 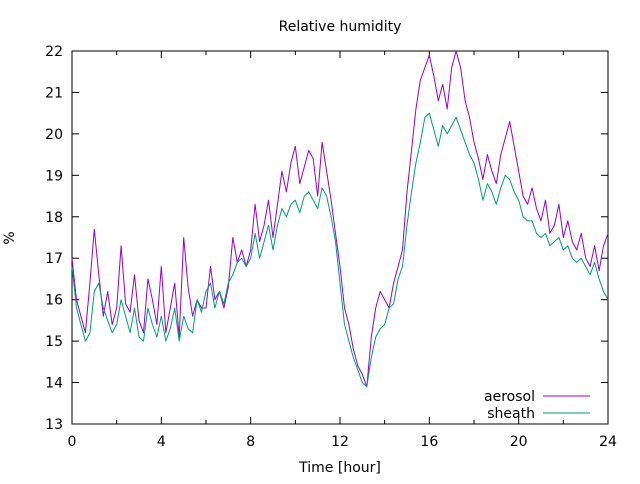 What do you see at coordinates (340, 442) in the screenshot?
I see `x-tick-label: 12` at bounding box center [340, 442].